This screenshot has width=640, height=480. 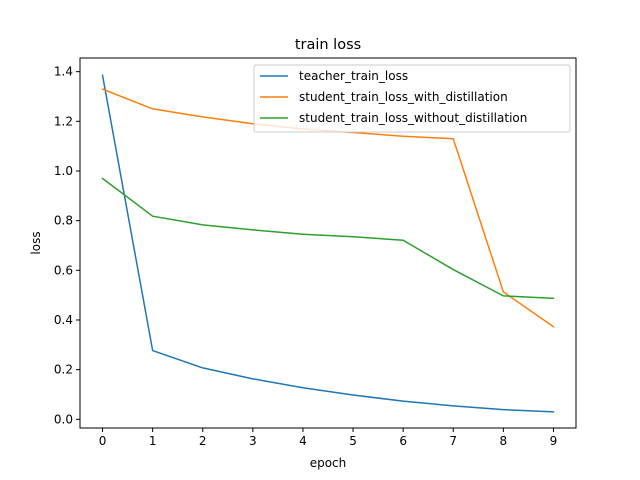 What do you see at coordinates (63, 72) in the screenshot?
I see `y-tick-label: 1.4` at bounding box center [63, 72].